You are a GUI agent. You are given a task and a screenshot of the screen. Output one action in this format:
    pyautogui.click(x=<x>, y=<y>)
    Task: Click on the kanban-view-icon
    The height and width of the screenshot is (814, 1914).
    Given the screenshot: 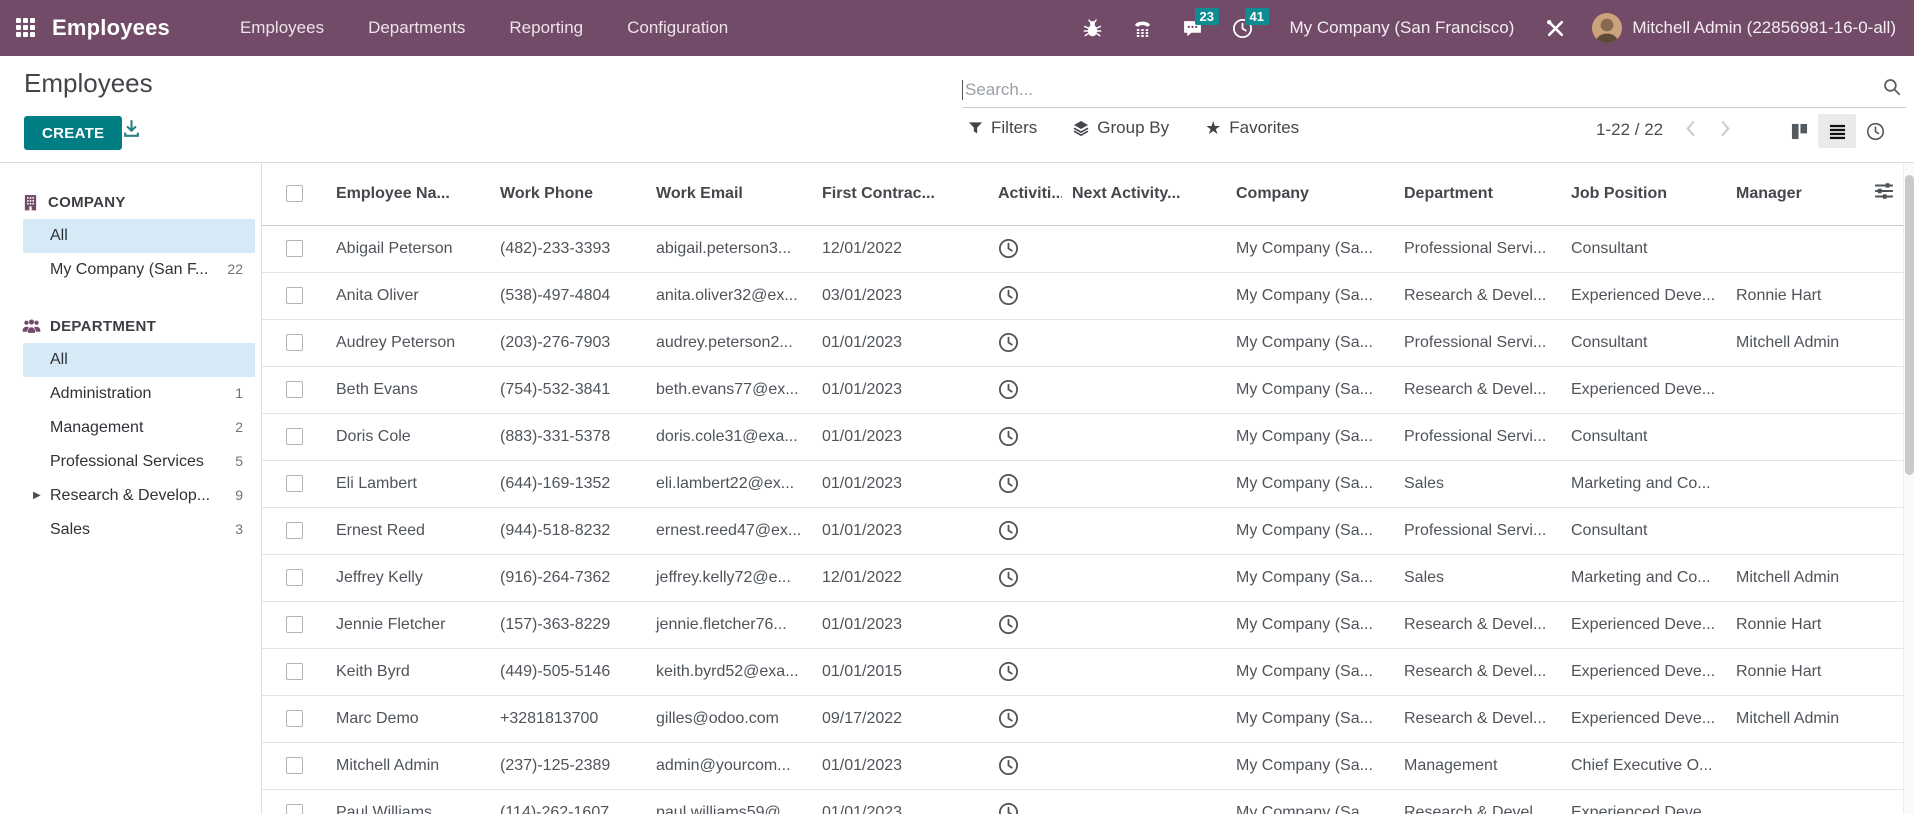 What is the action you would take?
    pyautogui.click(x=1799, y=131)
    